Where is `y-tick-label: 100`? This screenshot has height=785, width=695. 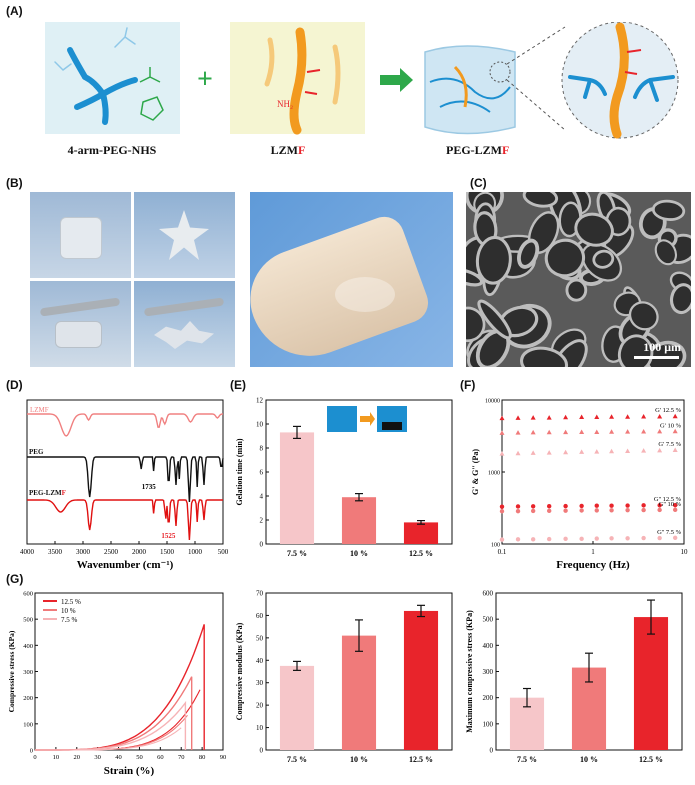
y-tick-label: 100 is located at coordinates (495, 546).